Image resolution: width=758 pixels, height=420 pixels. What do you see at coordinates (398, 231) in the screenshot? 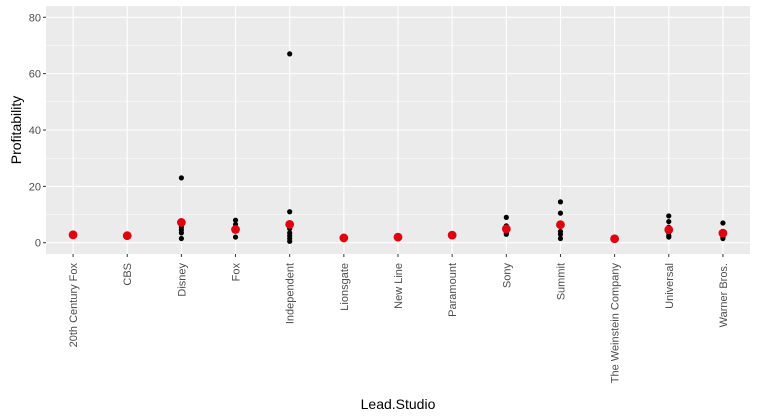
I see `mean-points` at bounding box center [398, 231].